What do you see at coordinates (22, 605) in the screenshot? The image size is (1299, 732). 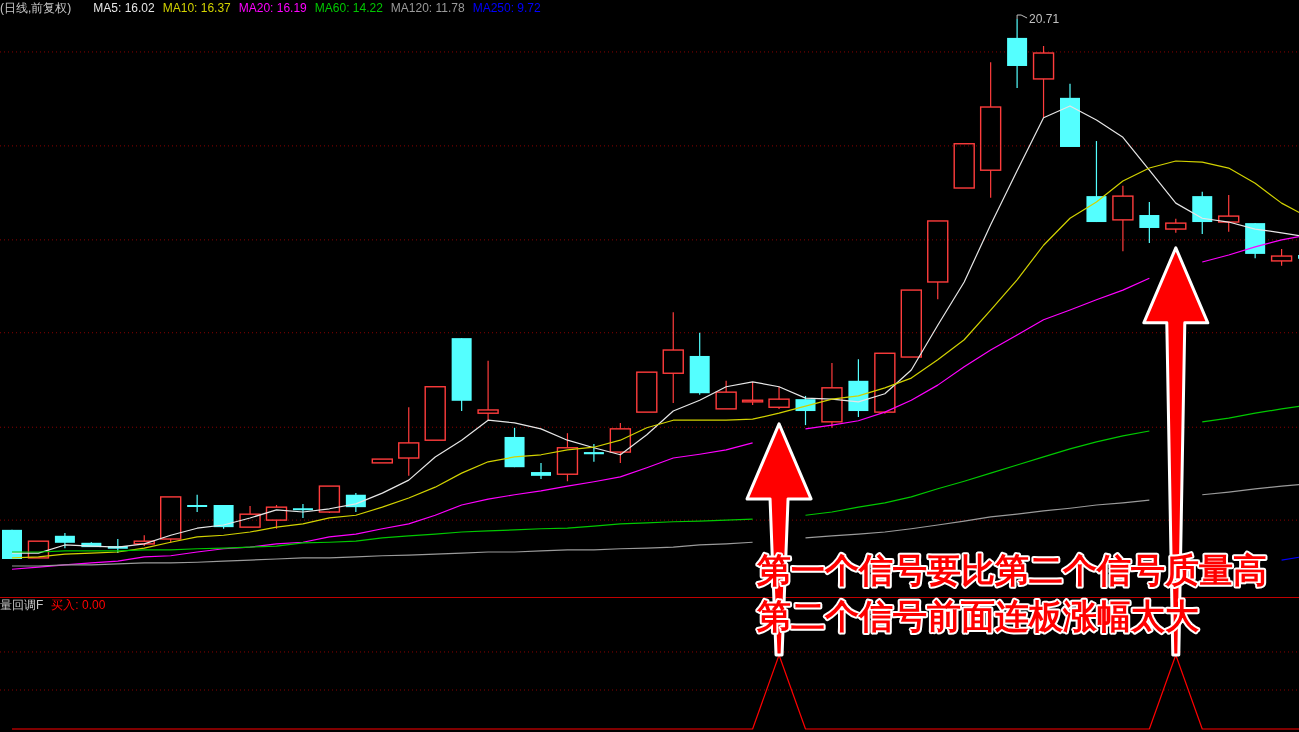 I see `chart-title: 量回调F` at bounding box center [22, 605].